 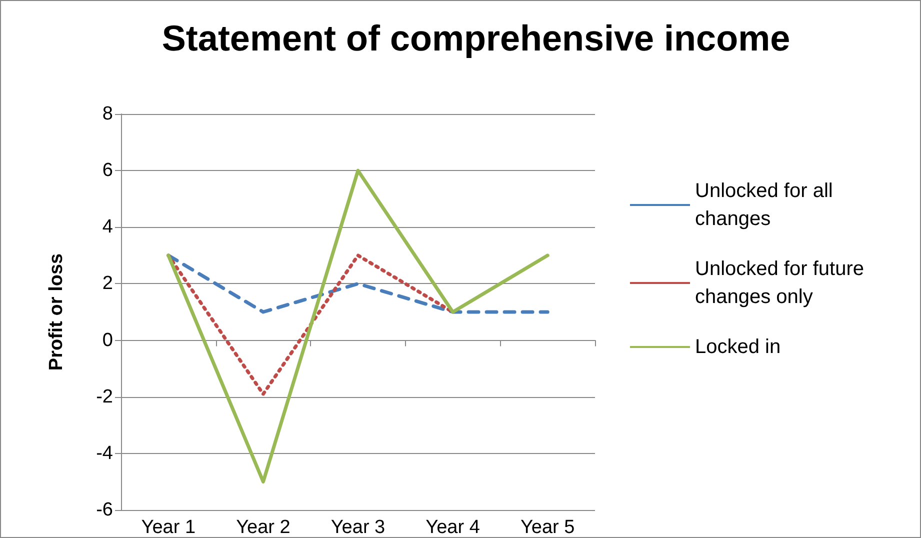 What do you see at coordinates (453, 527) in the screenshot?
I see `x-tick-label: Year 4` at bounding box center [453, 527].